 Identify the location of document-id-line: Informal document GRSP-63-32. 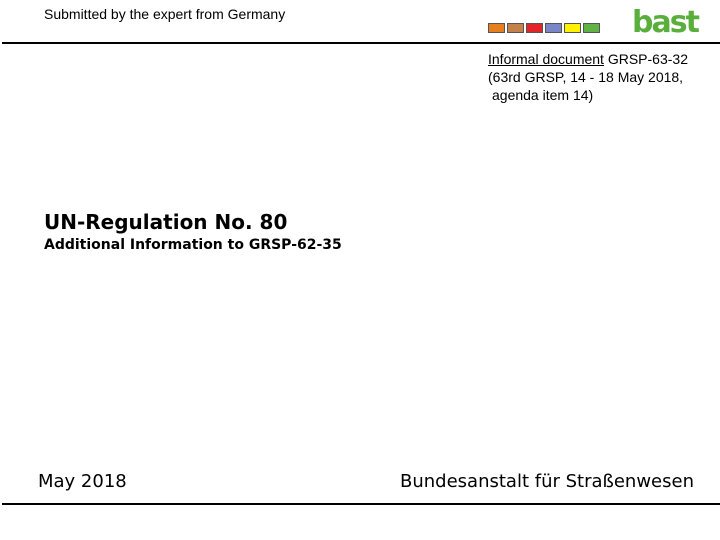
(588, 59).